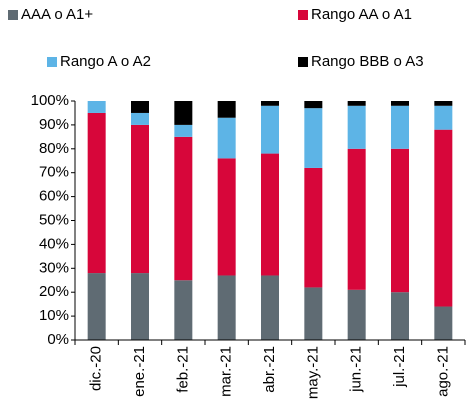  I want to click on x-tick-label: abr.-21, so click(269, 369).